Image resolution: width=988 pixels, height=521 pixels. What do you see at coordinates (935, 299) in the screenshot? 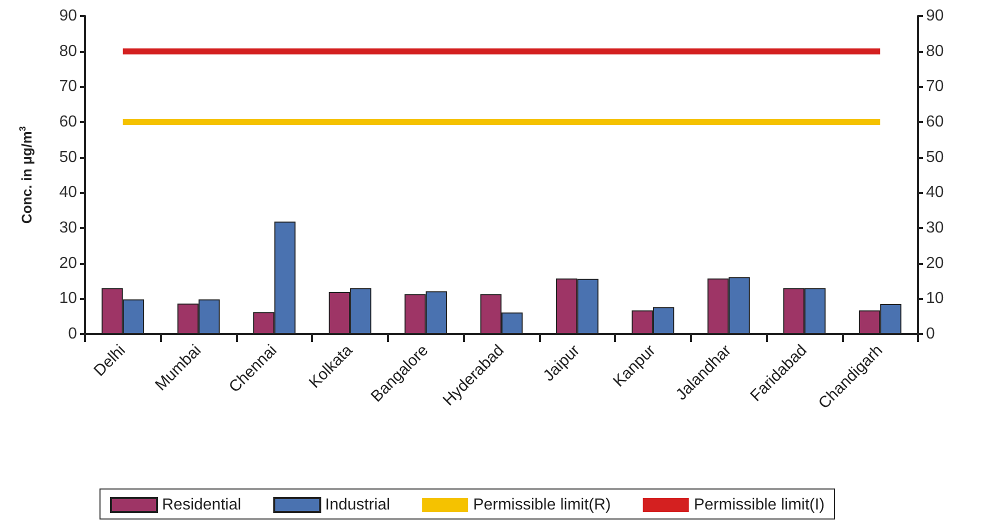
I see `y2-tick-label: 10` at bounding box center [935, 299].